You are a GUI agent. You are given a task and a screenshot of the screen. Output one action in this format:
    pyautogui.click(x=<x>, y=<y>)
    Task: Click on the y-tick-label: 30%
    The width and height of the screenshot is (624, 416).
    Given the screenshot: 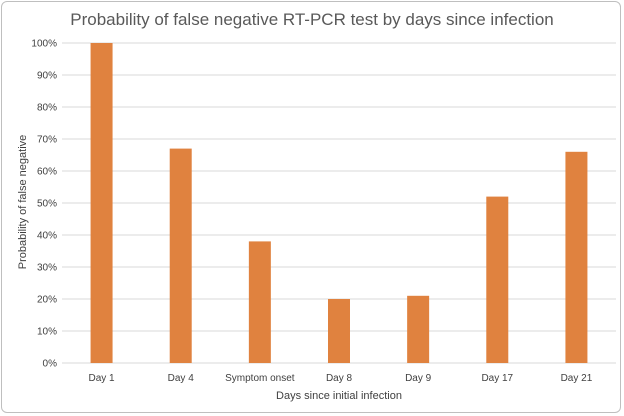 What is the action you would take?
    pyautogui.click(x=47, y=268)
    